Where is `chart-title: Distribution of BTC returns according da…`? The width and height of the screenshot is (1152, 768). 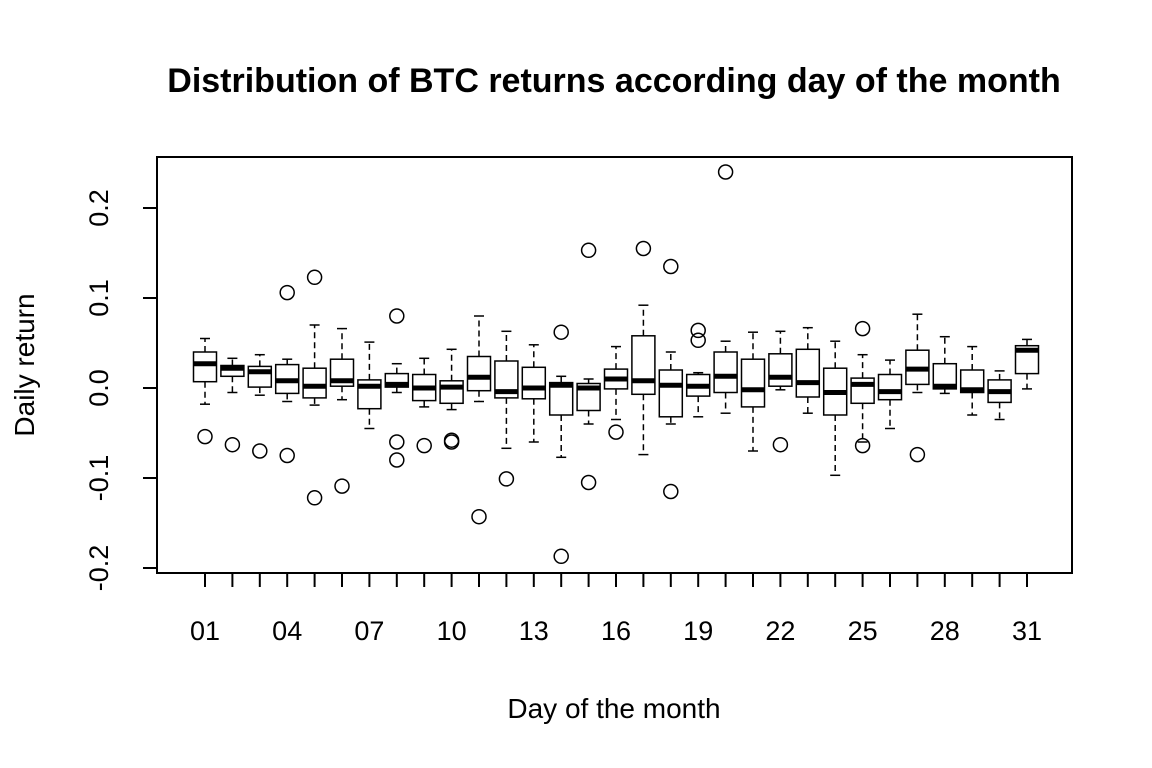 chart-title: Distribution of BTC returns according da… is located at coordinates (613, 81).